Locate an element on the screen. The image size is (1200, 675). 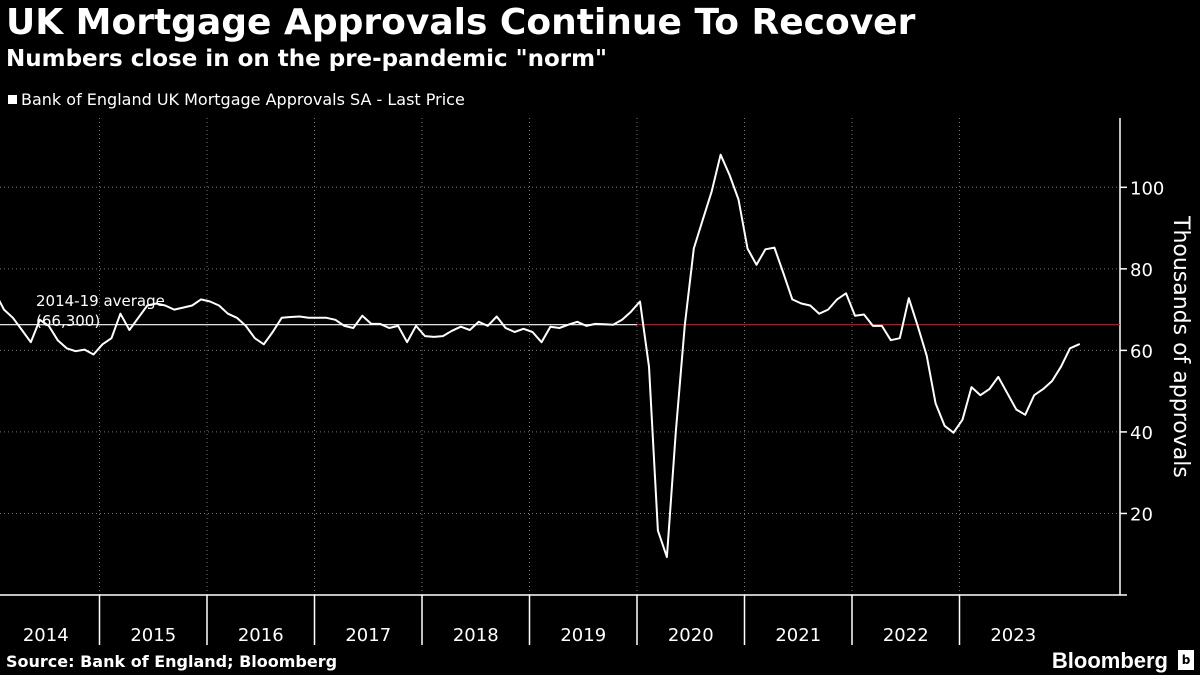
x-tick-label-2023: 2023 is located at coordinates (1013, 635).